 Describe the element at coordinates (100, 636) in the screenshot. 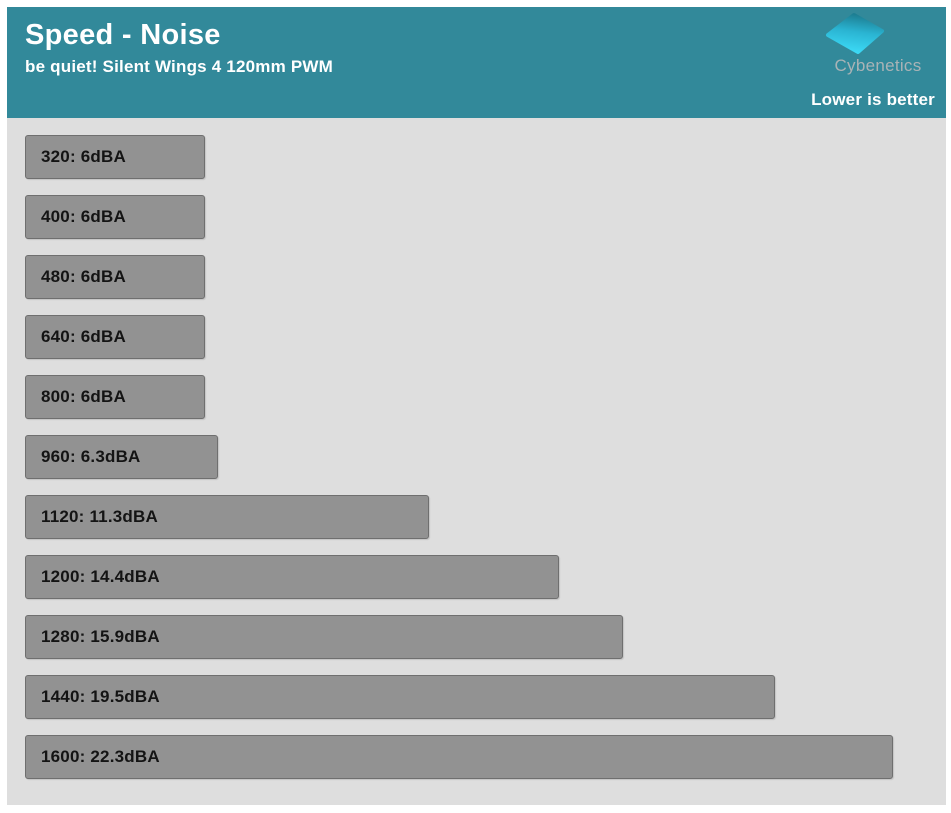

I see `bar-label: 1280: 15.9dBA` at that location.